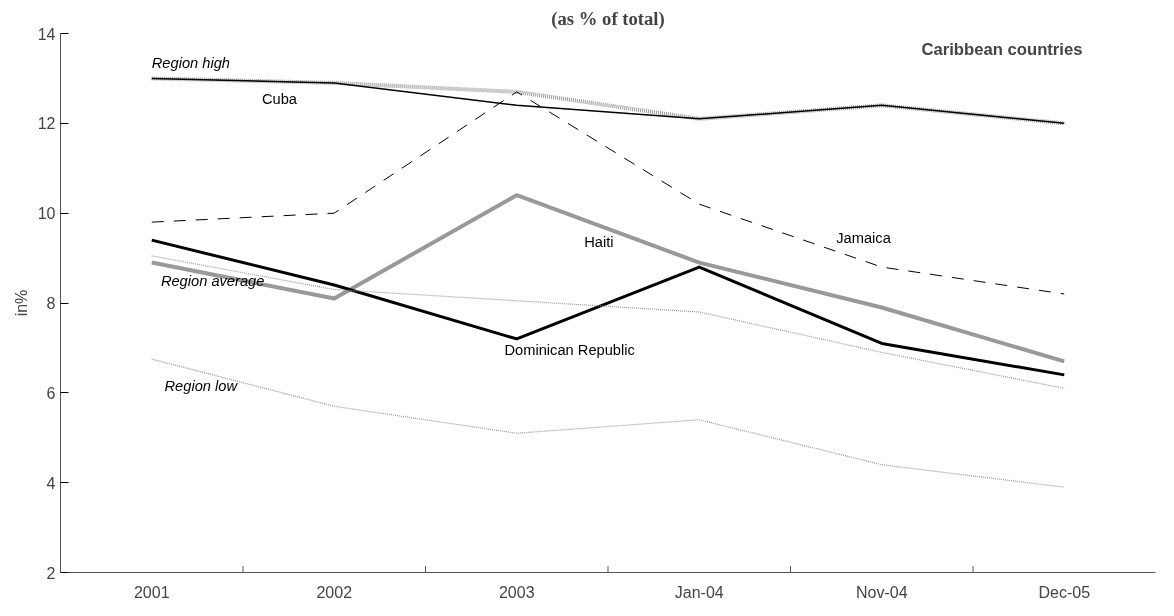  What do you see at coordinates (279, 98) in the screenshot?
I see `series-label: Cuba` at bounding box center [279, 98].